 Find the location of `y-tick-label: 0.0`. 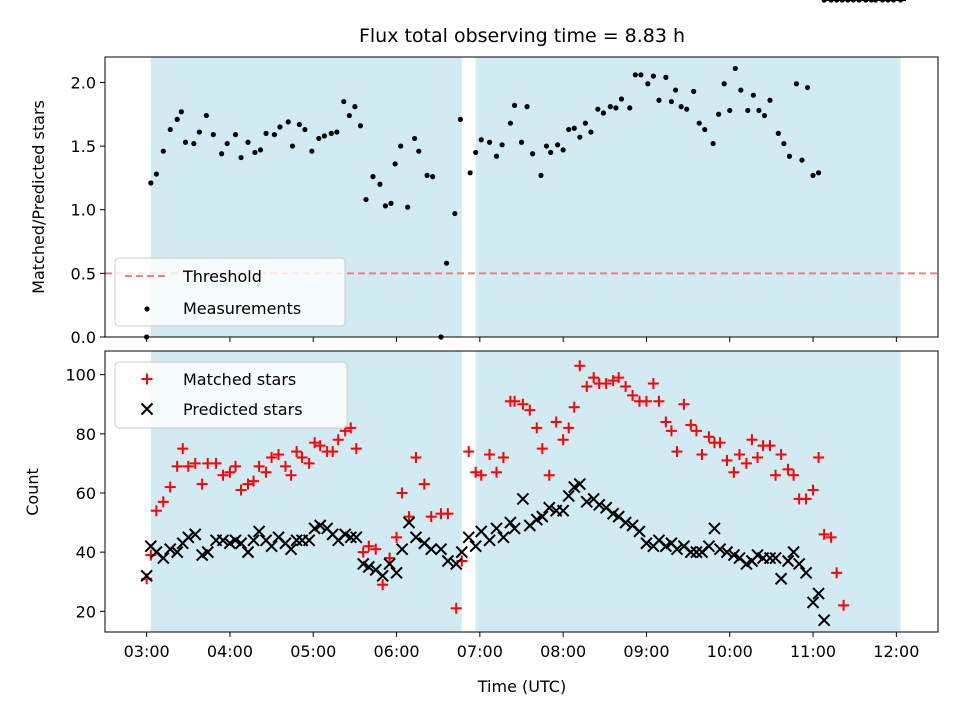

y-tick-label: 0.0 is located at coordinates (83, 337).